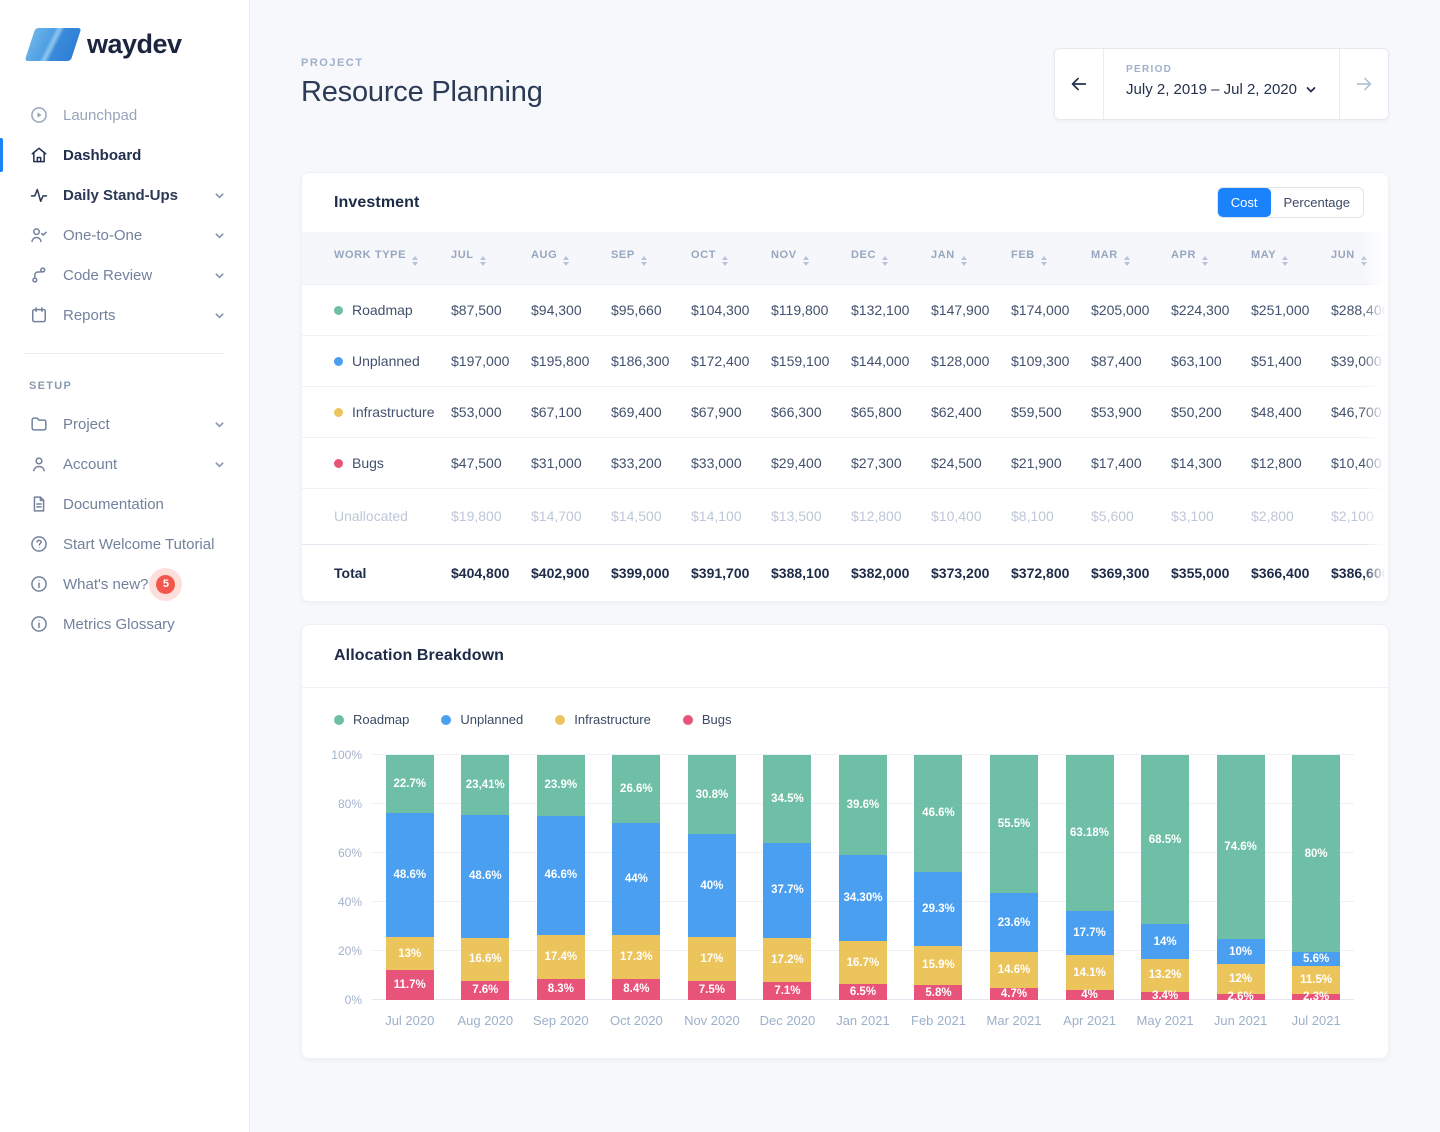 This screenshot has height=1132, width=1440. I want to click on bar-segment-bugs: 2.3%, so click(1316, 997).